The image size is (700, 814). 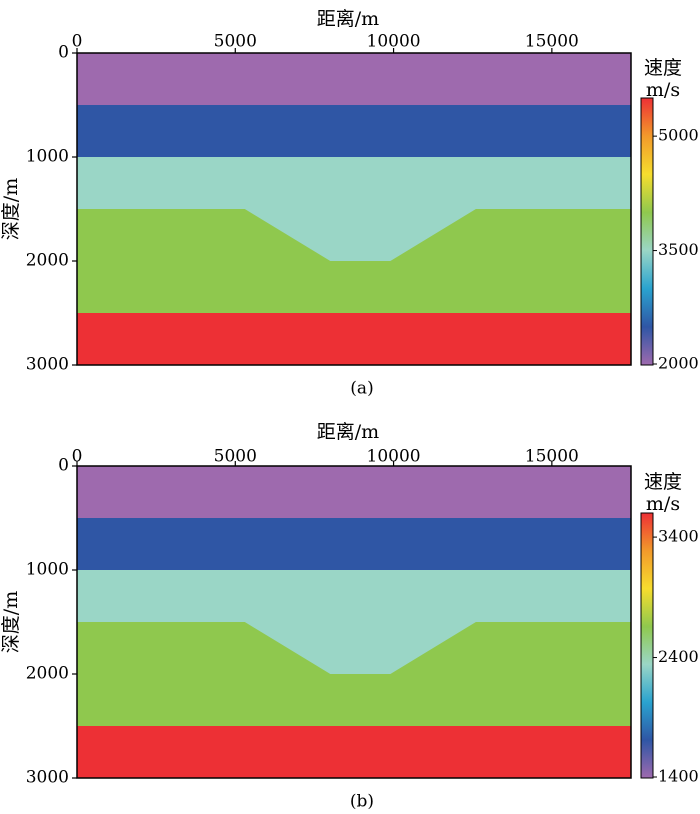 I want to click on colorbar-tick-label: 1400, so click(x=678, y=776).